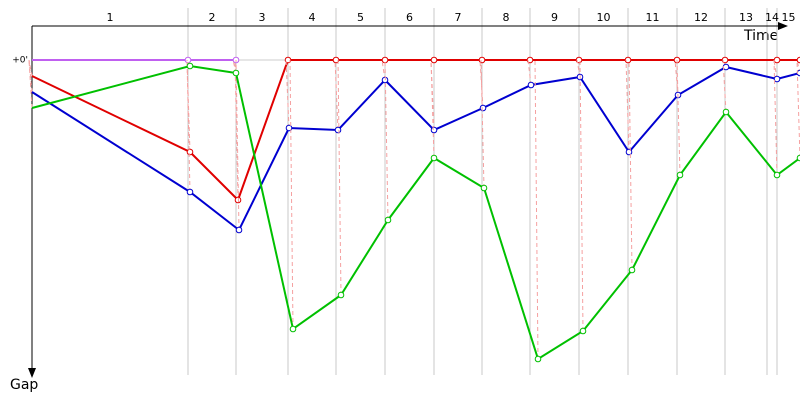 This screenshot has height=404, width=800. What do you see at coordinates (110, 17) in the screenshot?
I see `lap-label: 1` at bounding box center [110, 17].